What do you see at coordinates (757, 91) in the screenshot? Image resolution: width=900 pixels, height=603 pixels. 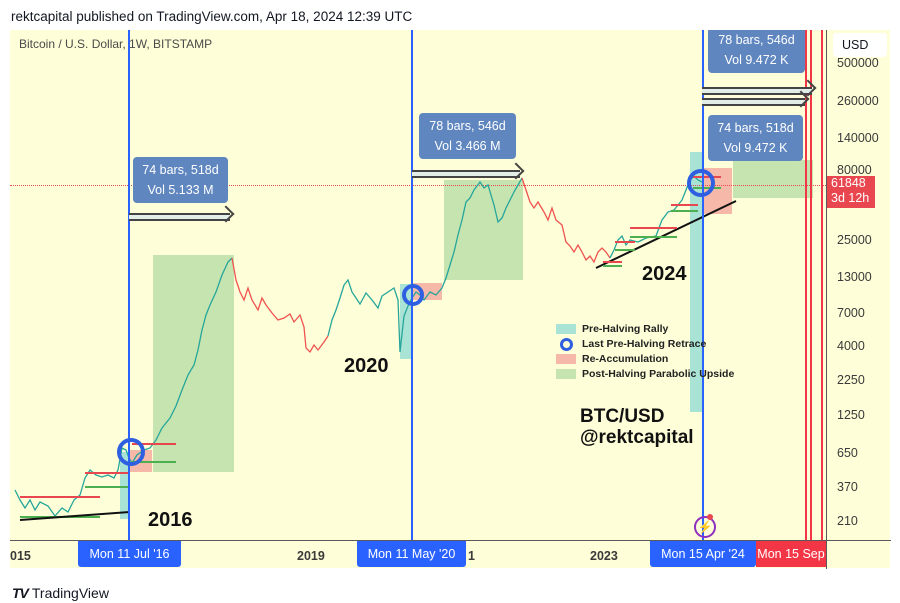 I see `measure-arrow-2024-long` at bounding box center [757, 91].